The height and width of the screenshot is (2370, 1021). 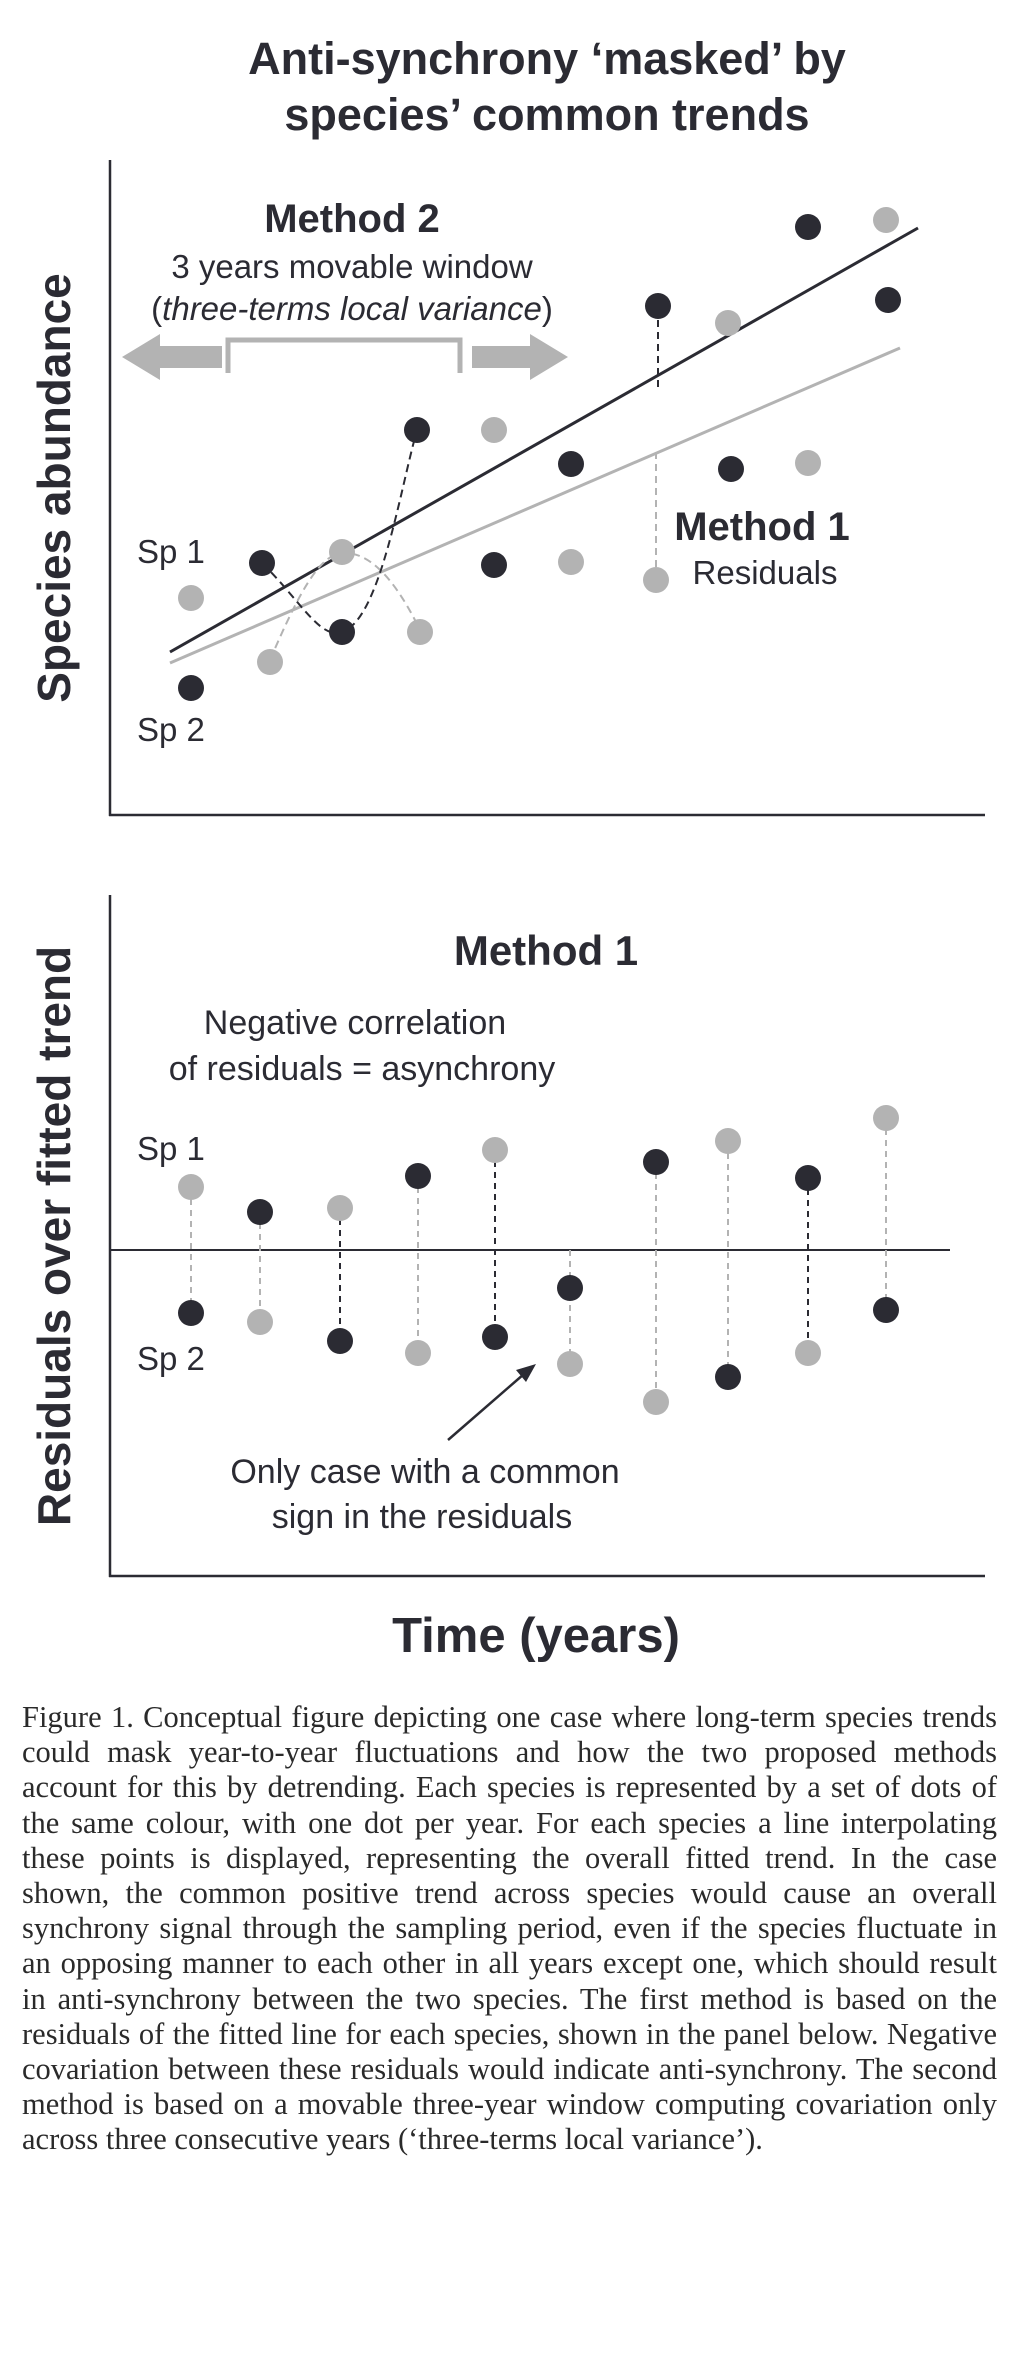 What do you see at coordinates (171, 551) in the screenshot?
I see `top-sp1-label: Sp 1` at bounding box center [171, 551].